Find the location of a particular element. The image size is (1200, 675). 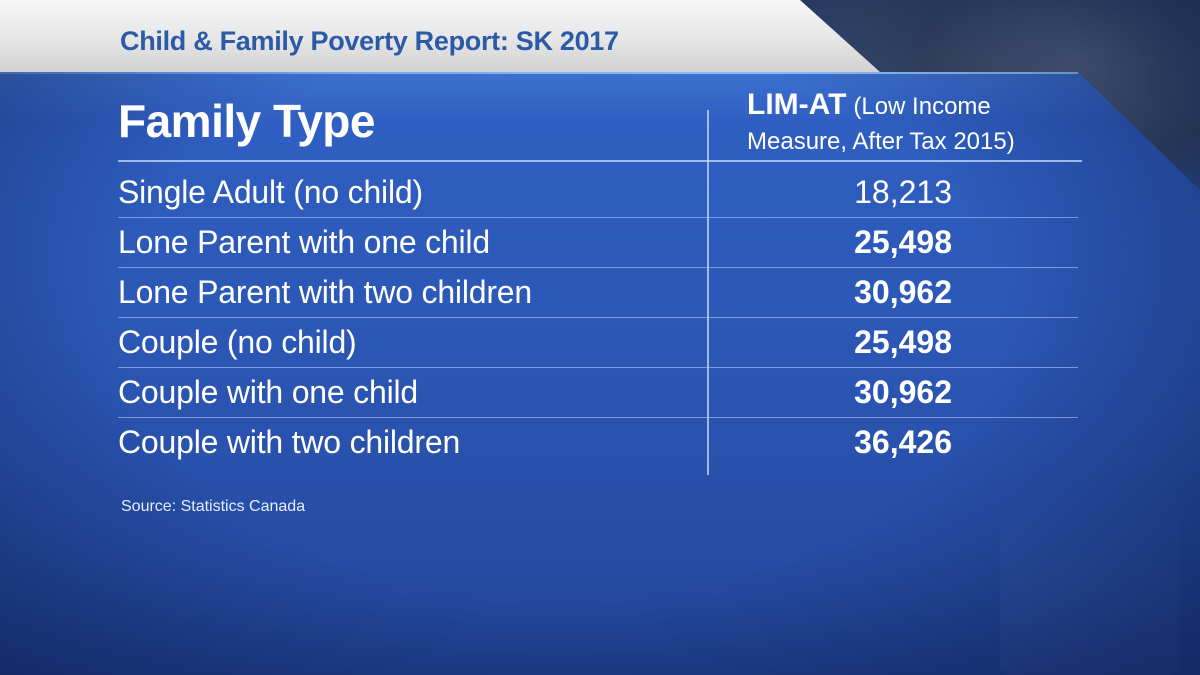

family-type-cell: Lone Parent with two children is located at coordinates (325, 292).